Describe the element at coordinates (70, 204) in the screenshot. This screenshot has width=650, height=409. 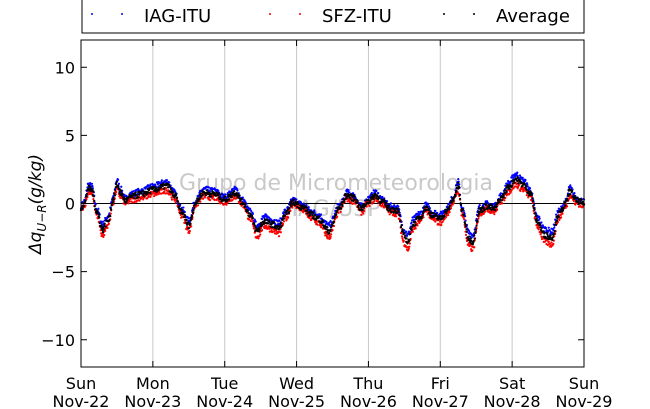
I see `y-tick-label: 0` at that location.